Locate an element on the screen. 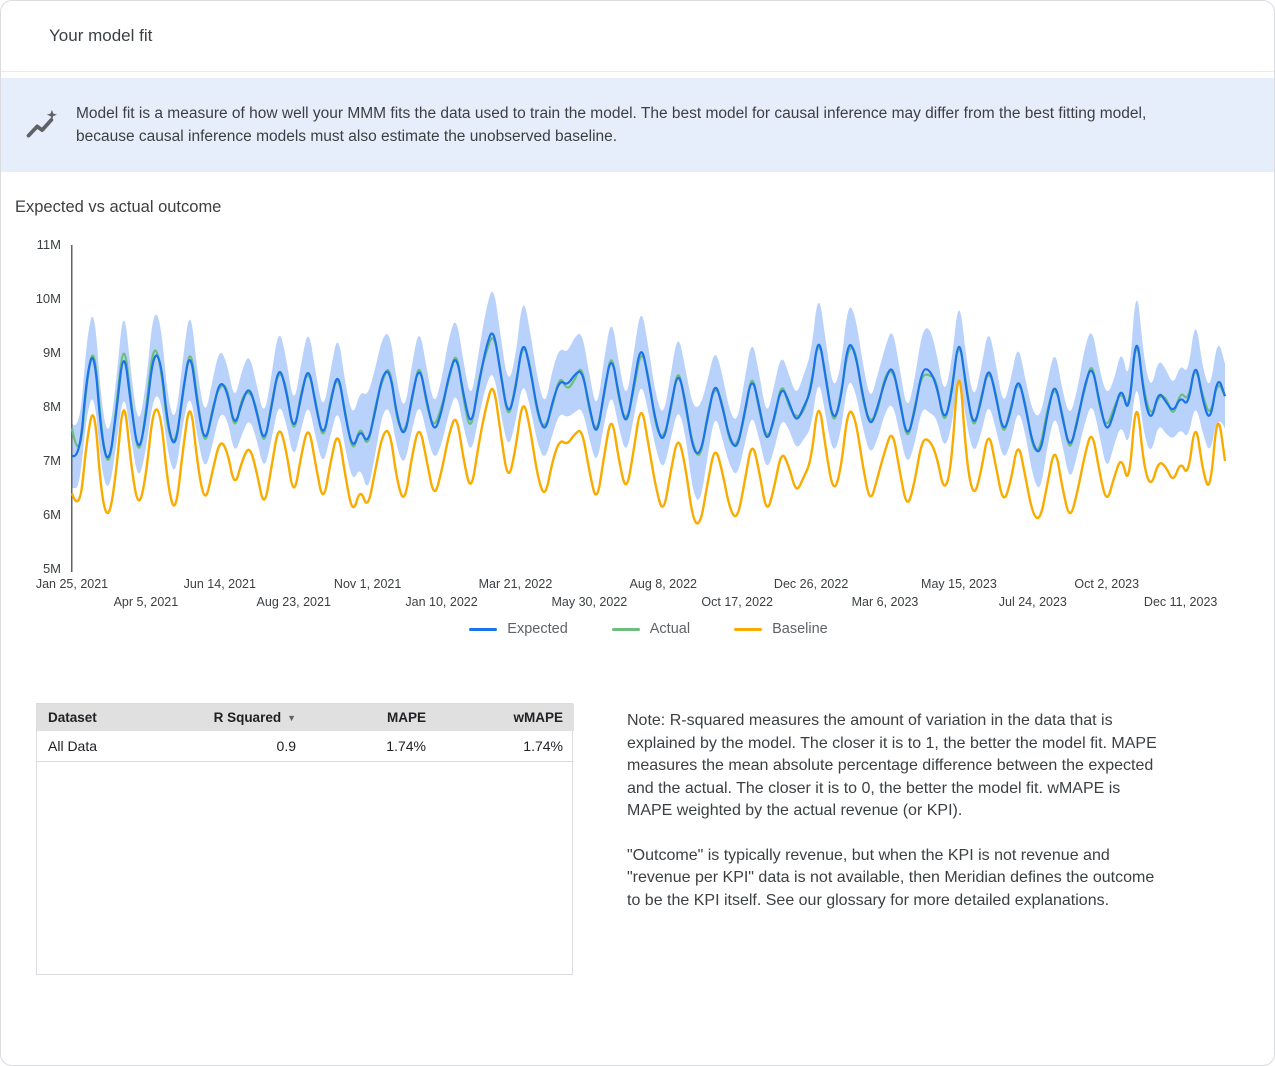 The height and width of the screenshot is (1066, 1275). x-tick-label: Jun 14, 2021 is located at coordinates (219, 584).